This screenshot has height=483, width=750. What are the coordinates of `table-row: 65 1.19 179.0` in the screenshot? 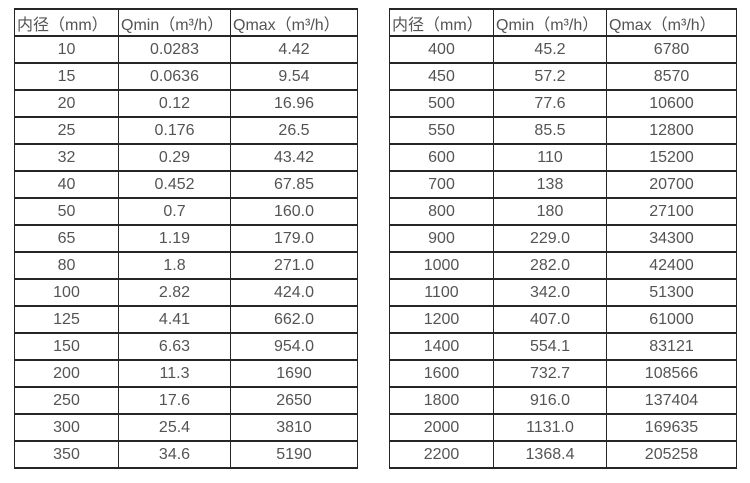 It's located at (186, 238).